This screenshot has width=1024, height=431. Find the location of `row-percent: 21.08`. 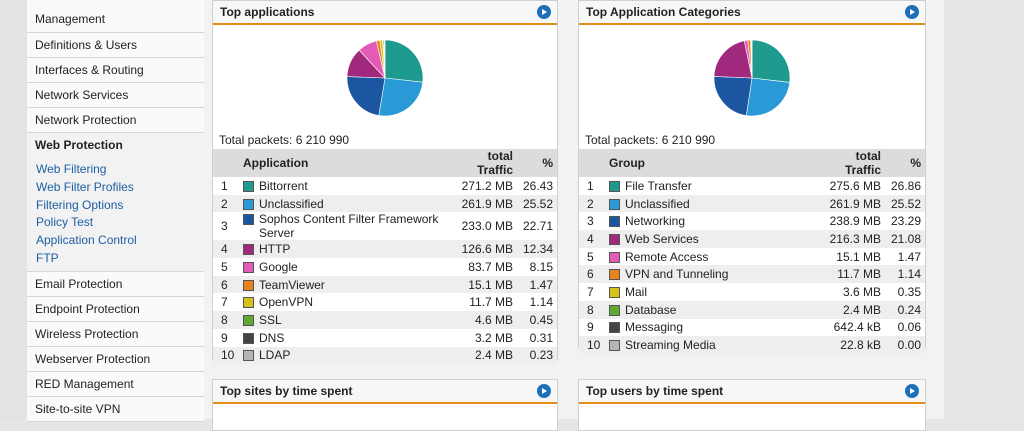

row-percent: 21.08 is located at coordinates (905, 239).